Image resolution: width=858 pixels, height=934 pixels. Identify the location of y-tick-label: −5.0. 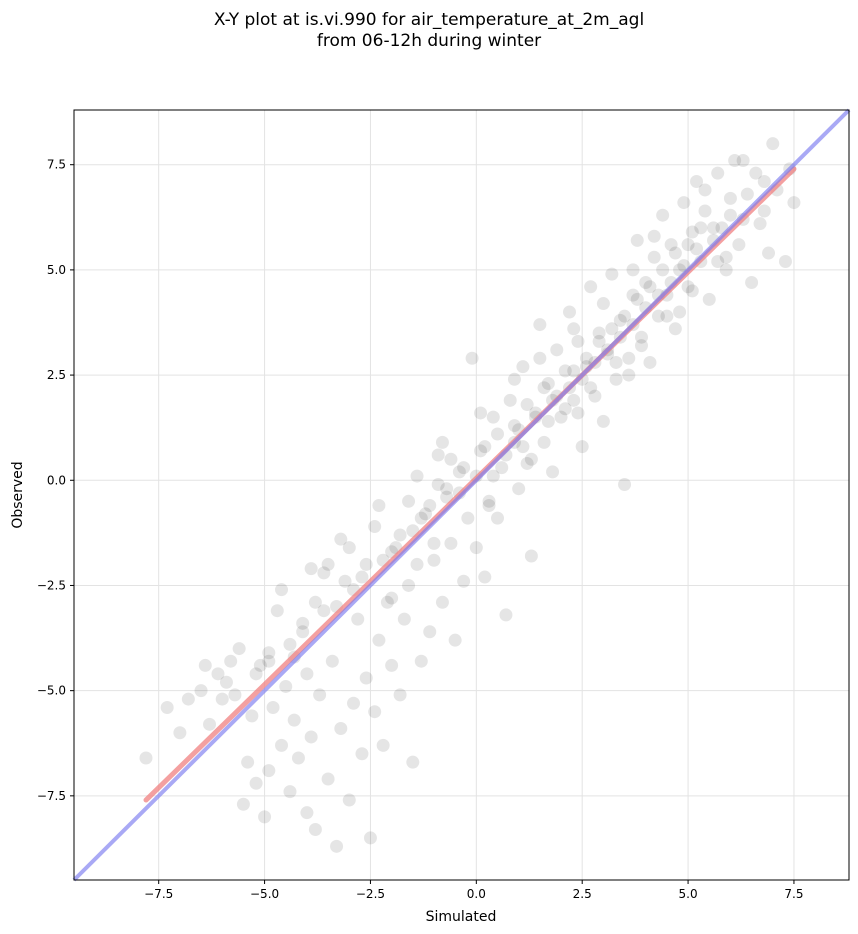
(51, 691).